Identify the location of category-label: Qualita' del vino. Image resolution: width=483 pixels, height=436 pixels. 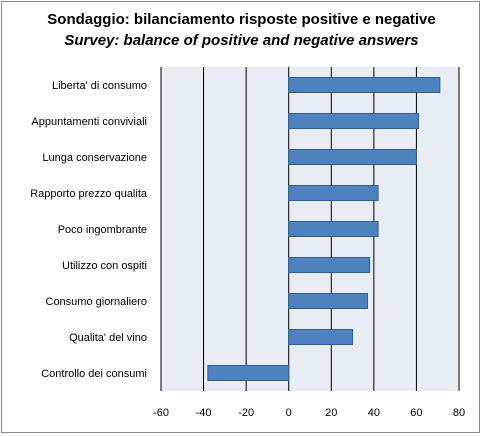
(108, 338).